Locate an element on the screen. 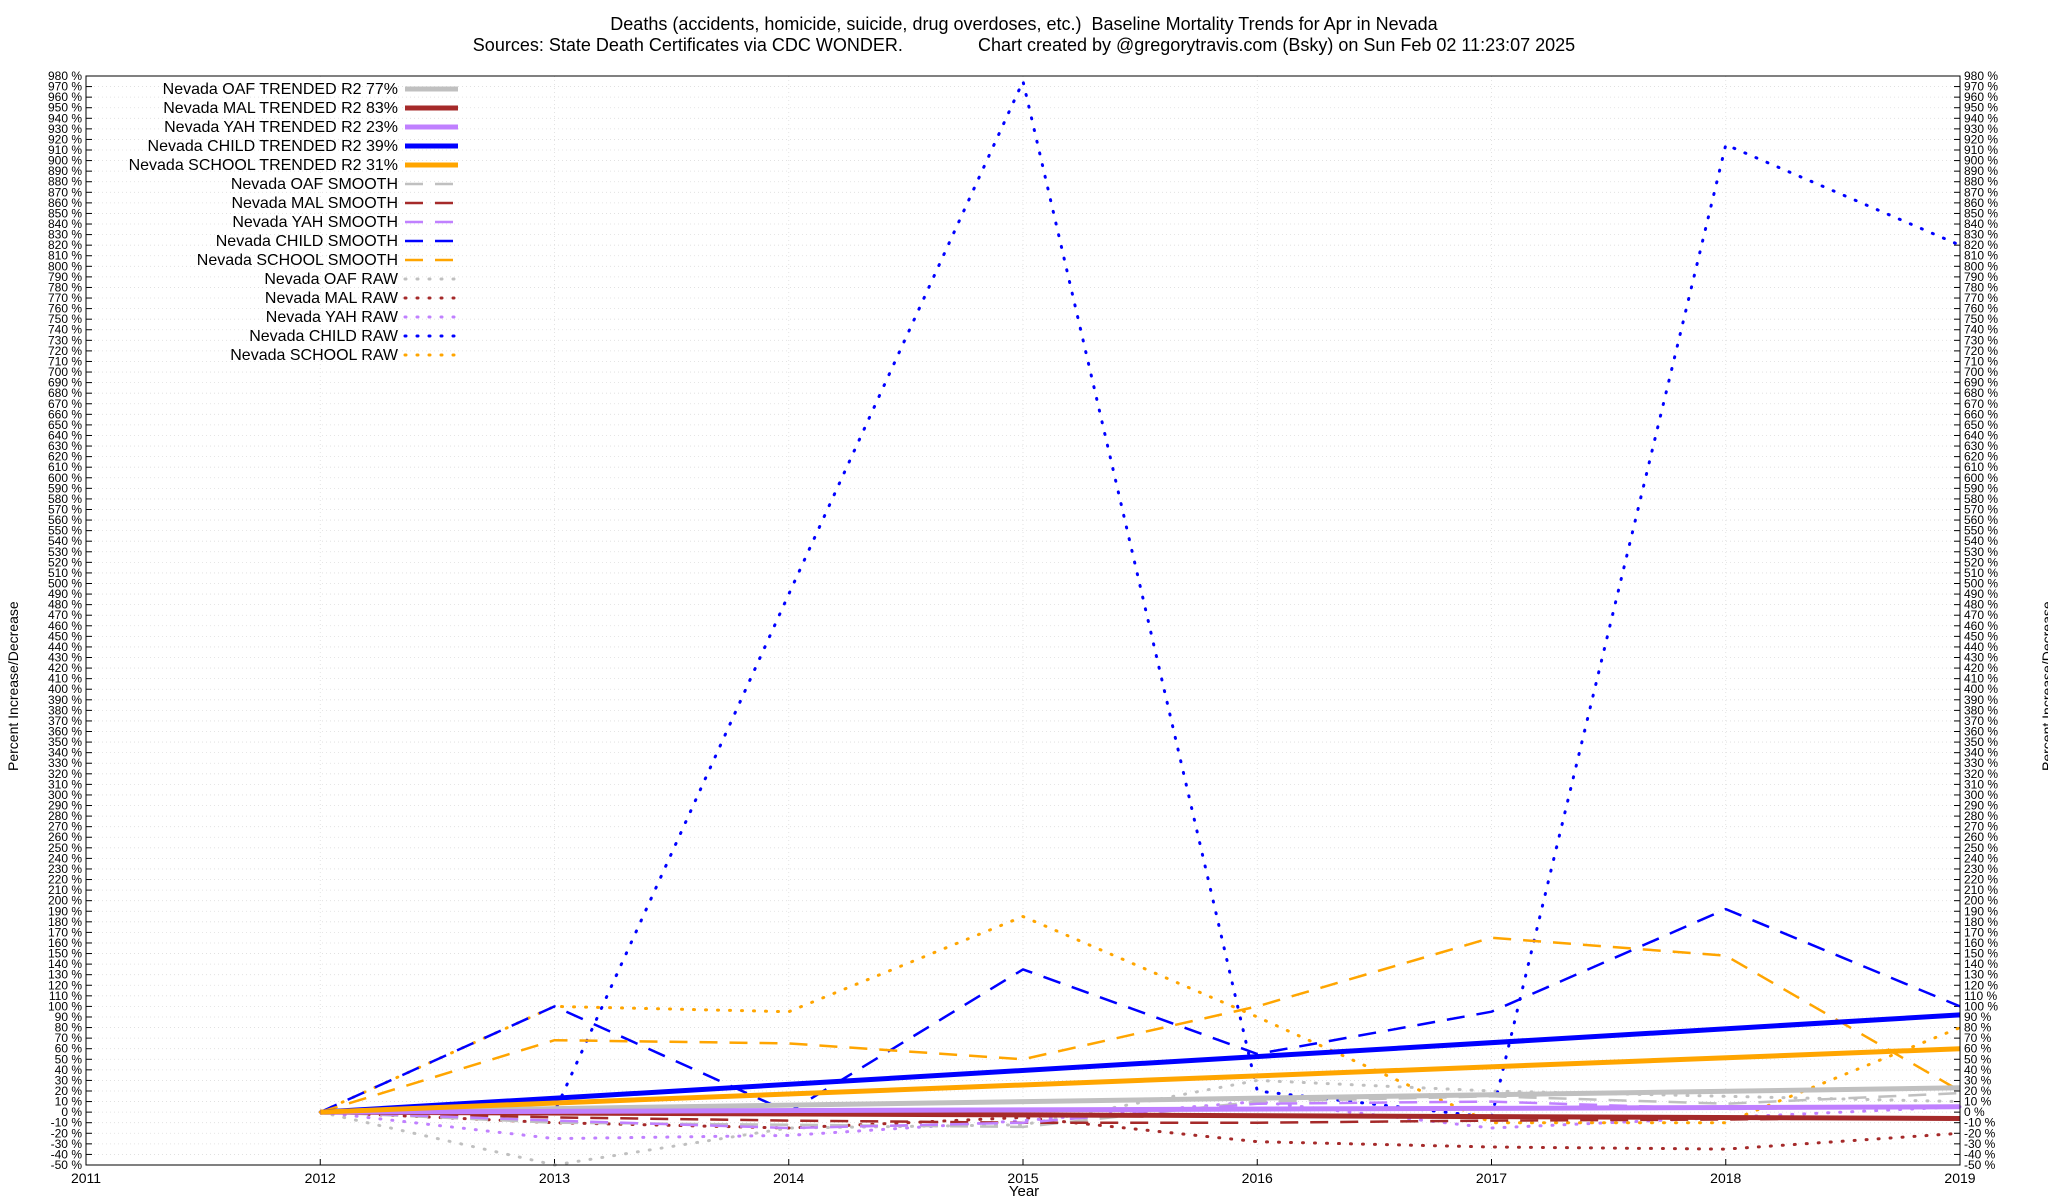  y-tick-label-left: 80 % is located at coordinates (69, 1028).